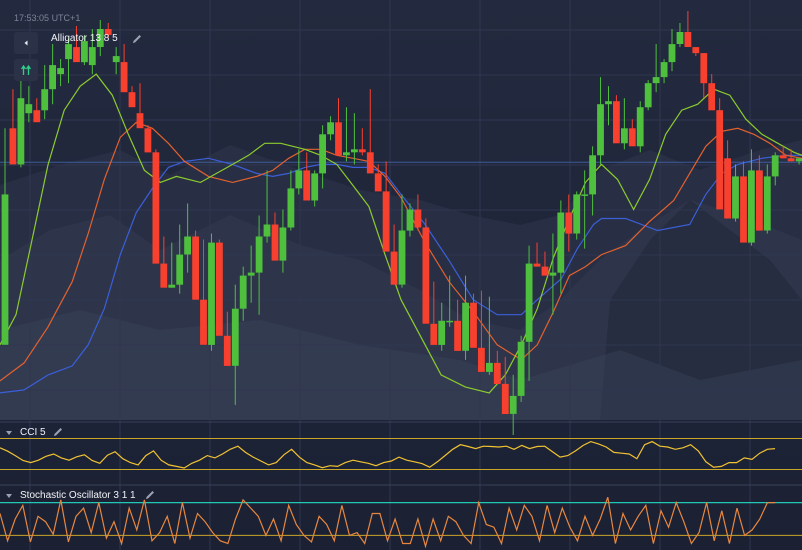 The height and width of the screenshot is (550, 802). What do you see at coordinates (150, 495) in the screenshot?
I see `stochastic-edit-pencil-icon` at bounding box center [150, 495].